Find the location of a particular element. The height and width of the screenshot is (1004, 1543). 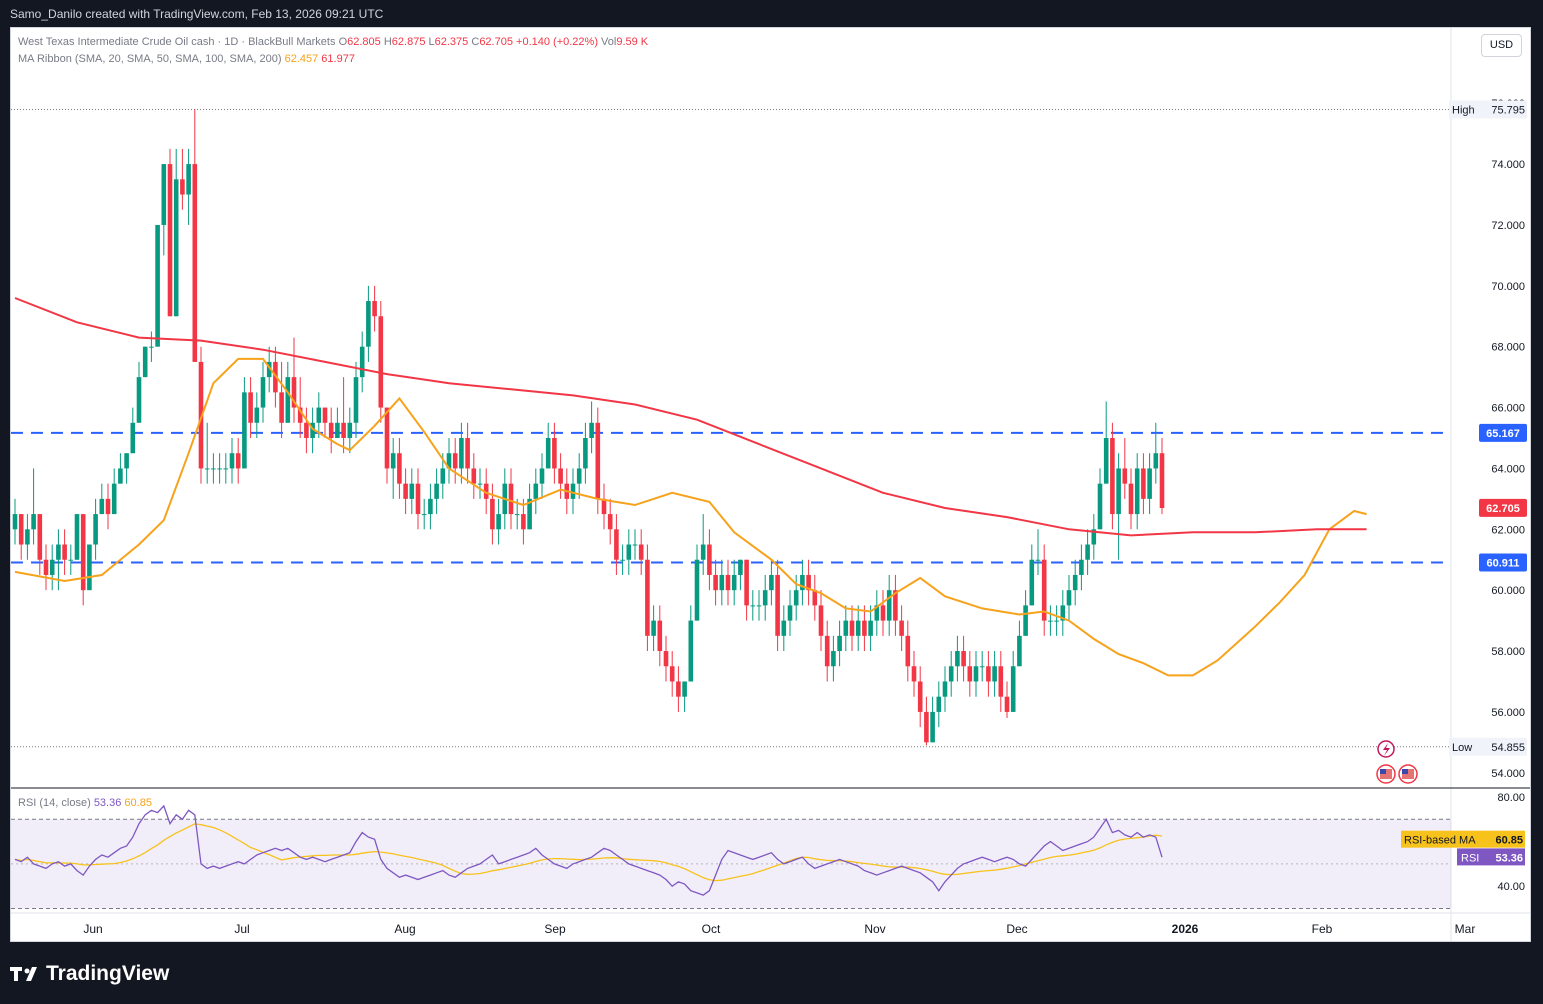

ma-value-1: 62.457 is located at coordinates (301, 59).